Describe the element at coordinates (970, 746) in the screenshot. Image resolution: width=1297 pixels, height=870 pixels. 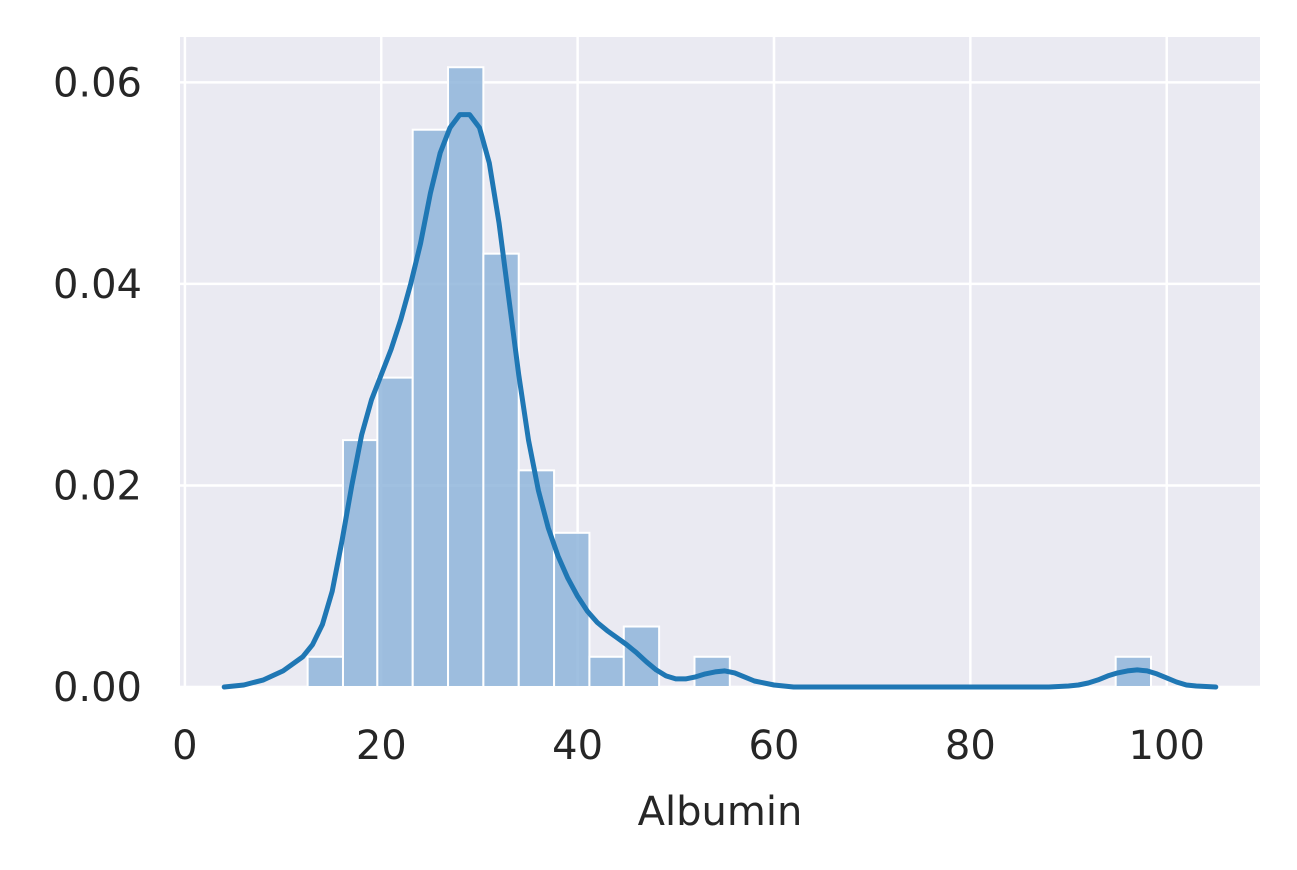
I see `x-tick-label: 80` at that location.